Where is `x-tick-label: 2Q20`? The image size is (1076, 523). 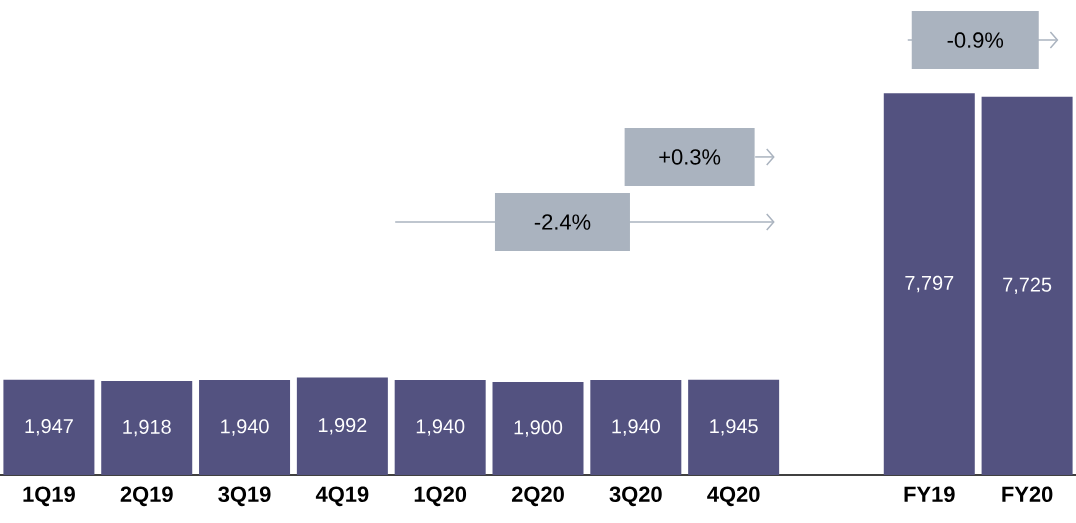 x-tick-label: 2Q20 is located at coordinates (537, 496).